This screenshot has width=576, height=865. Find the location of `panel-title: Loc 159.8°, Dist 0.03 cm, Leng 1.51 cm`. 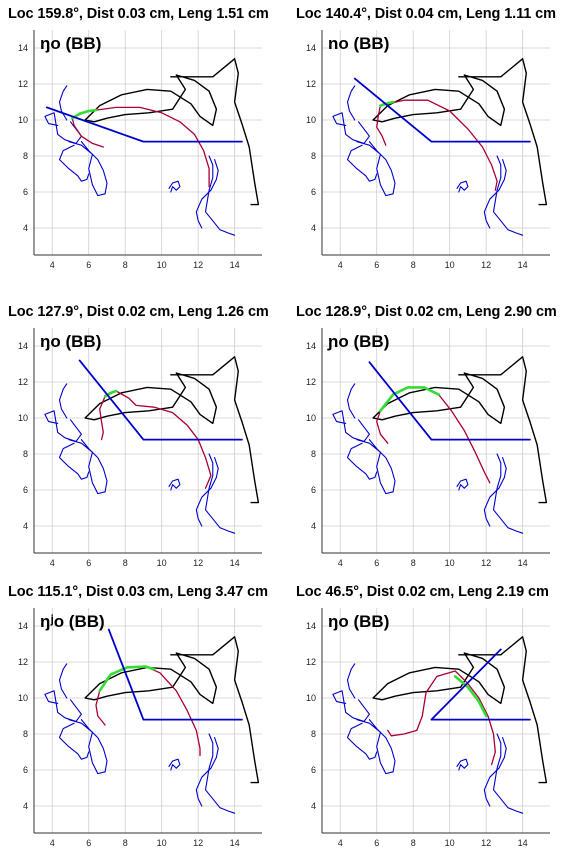

panel-title: Loc 159.8°, Dist 0.03 cm, Leng 1.51 cm is located at coordinates (138, 14).